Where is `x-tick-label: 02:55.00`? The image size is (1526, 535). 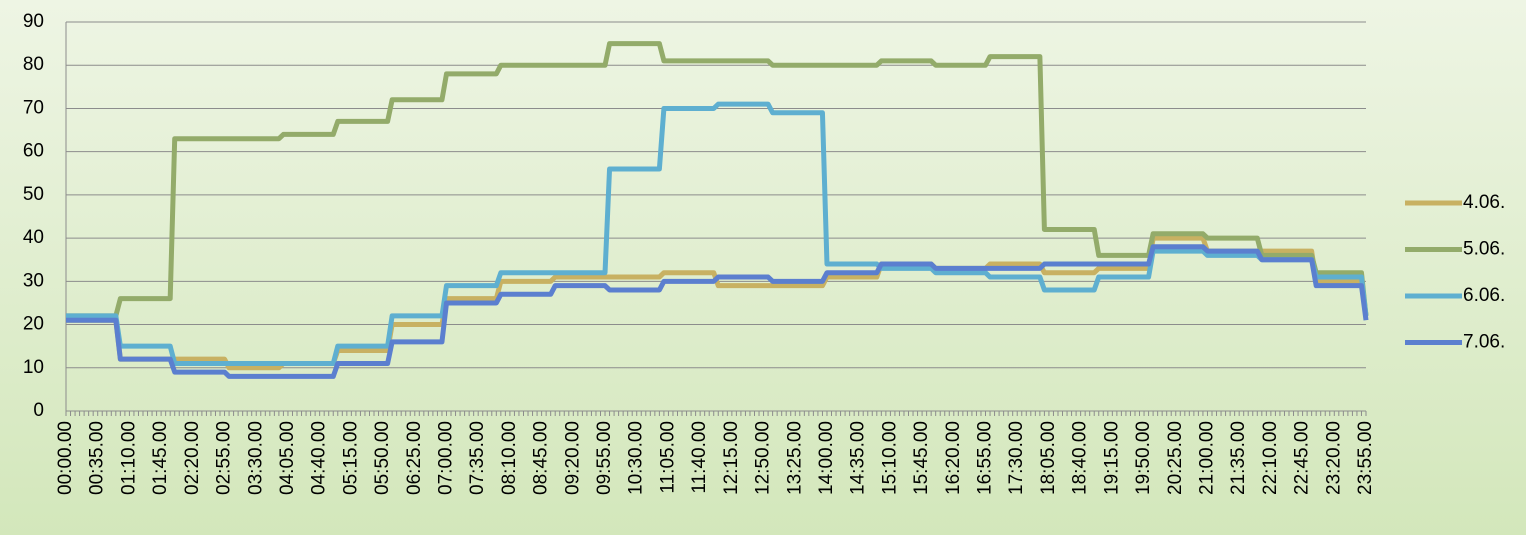 x-tick-label: 02:55.00 is located at coordinates (224, 458).